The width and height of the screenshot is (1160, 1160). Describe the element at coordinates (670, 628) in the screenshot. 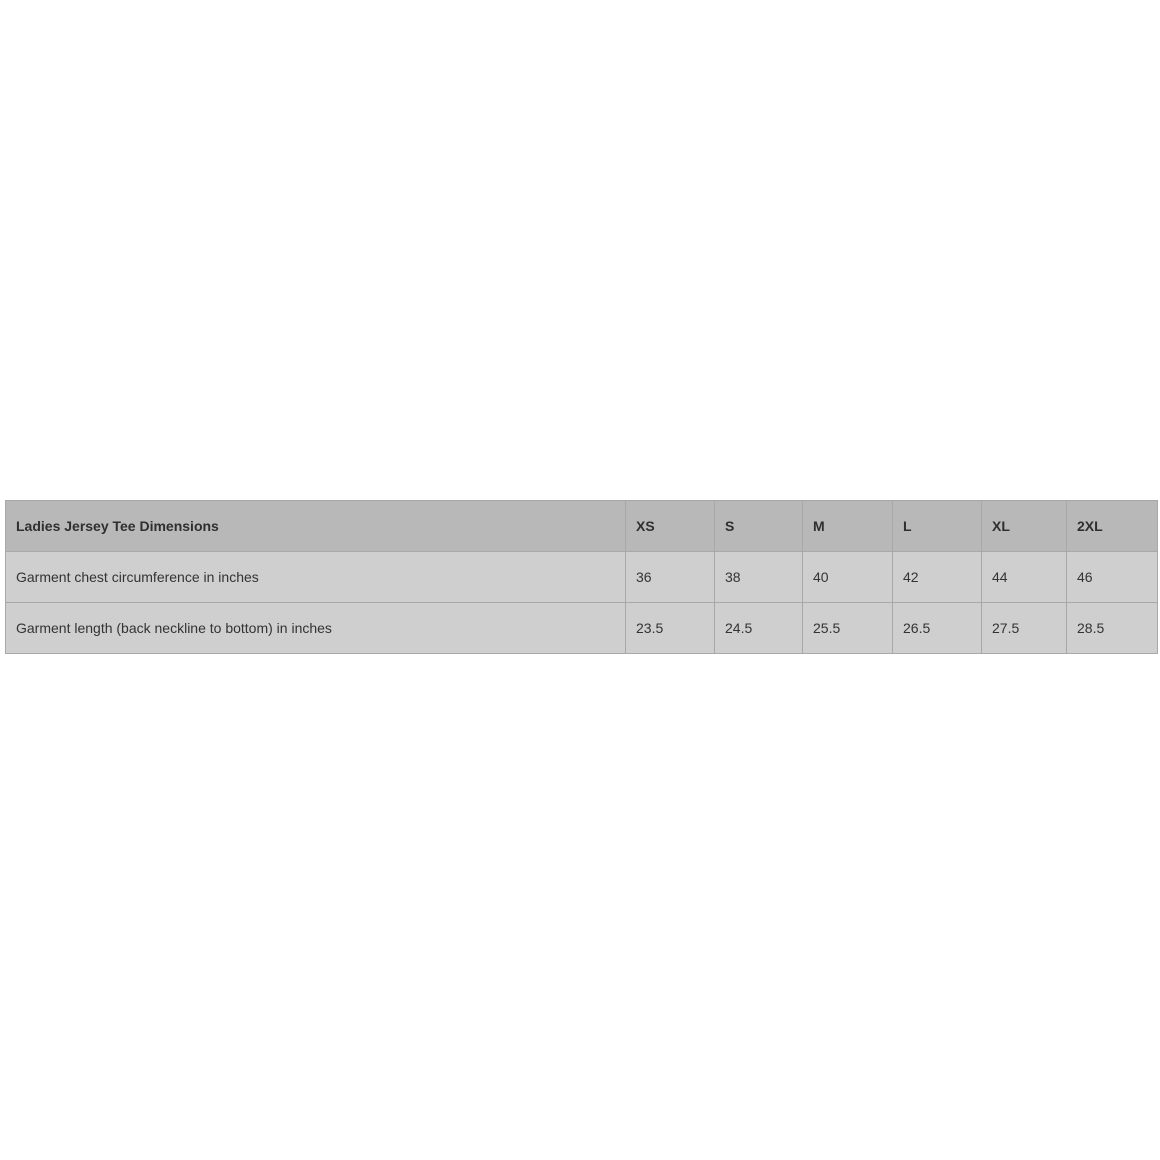

I see `cell-value: 23.5` at that location.